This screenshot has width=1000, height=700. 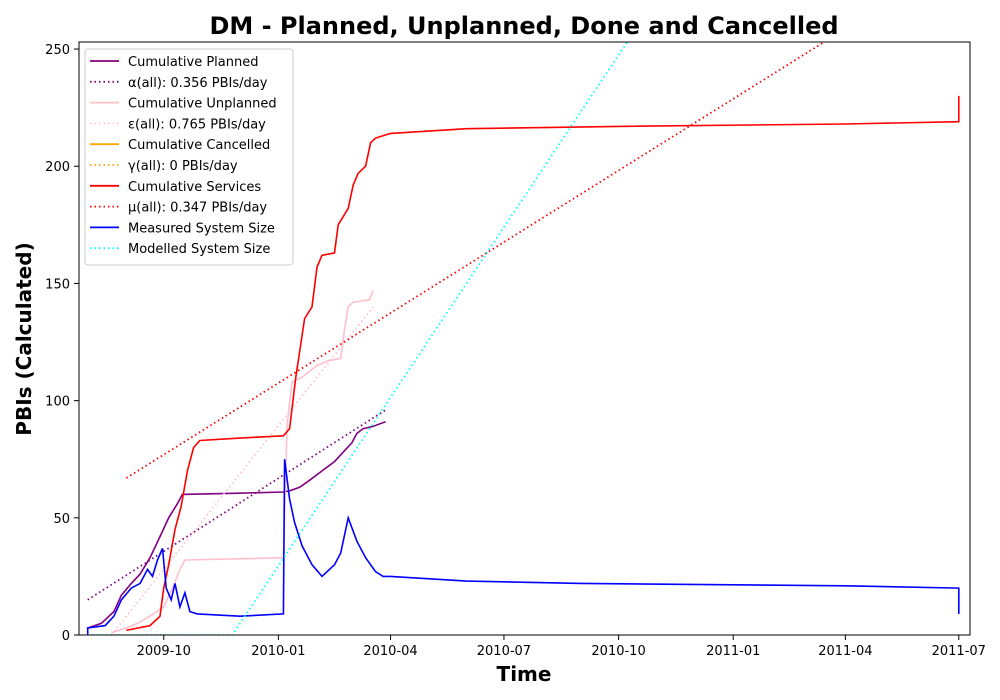 I want to click on x-tick-label: 2010-01, so click(x=278, y=651).